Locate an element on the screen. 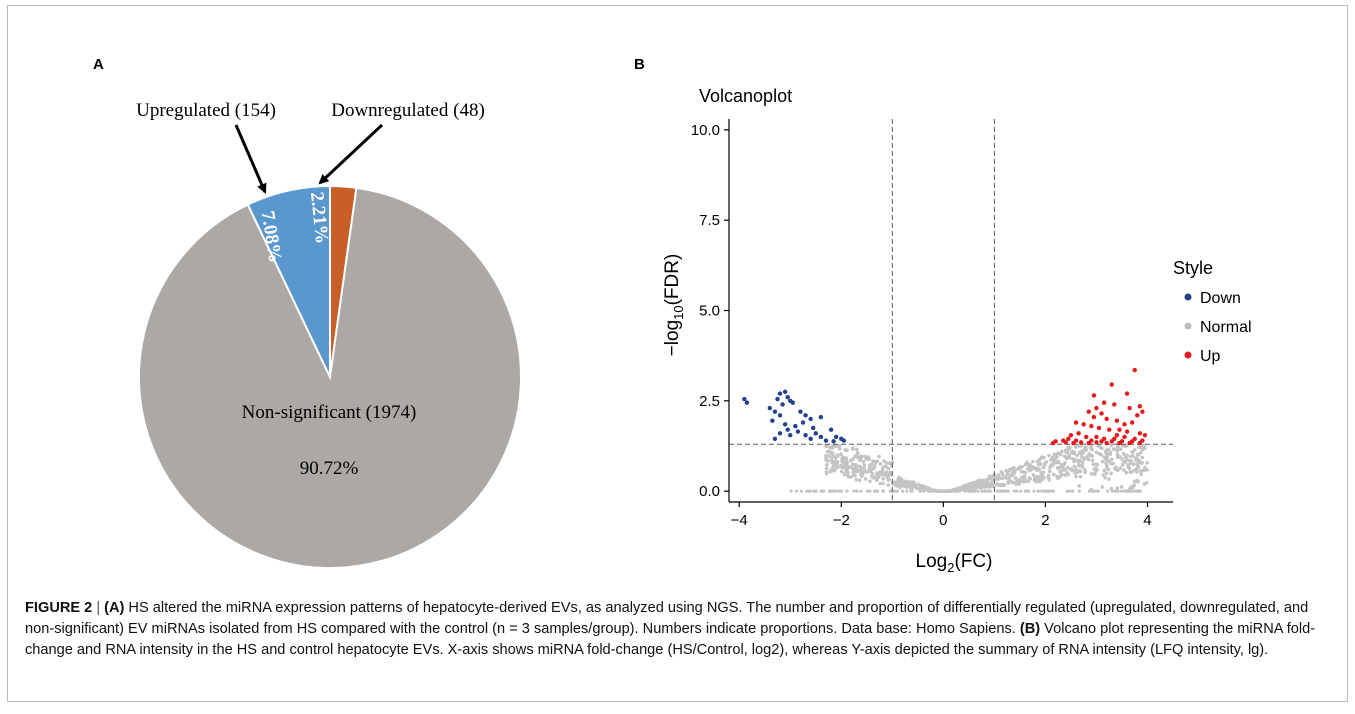  volcano-ylabel: −log10(FDR) is located at coordinates (674, 305).